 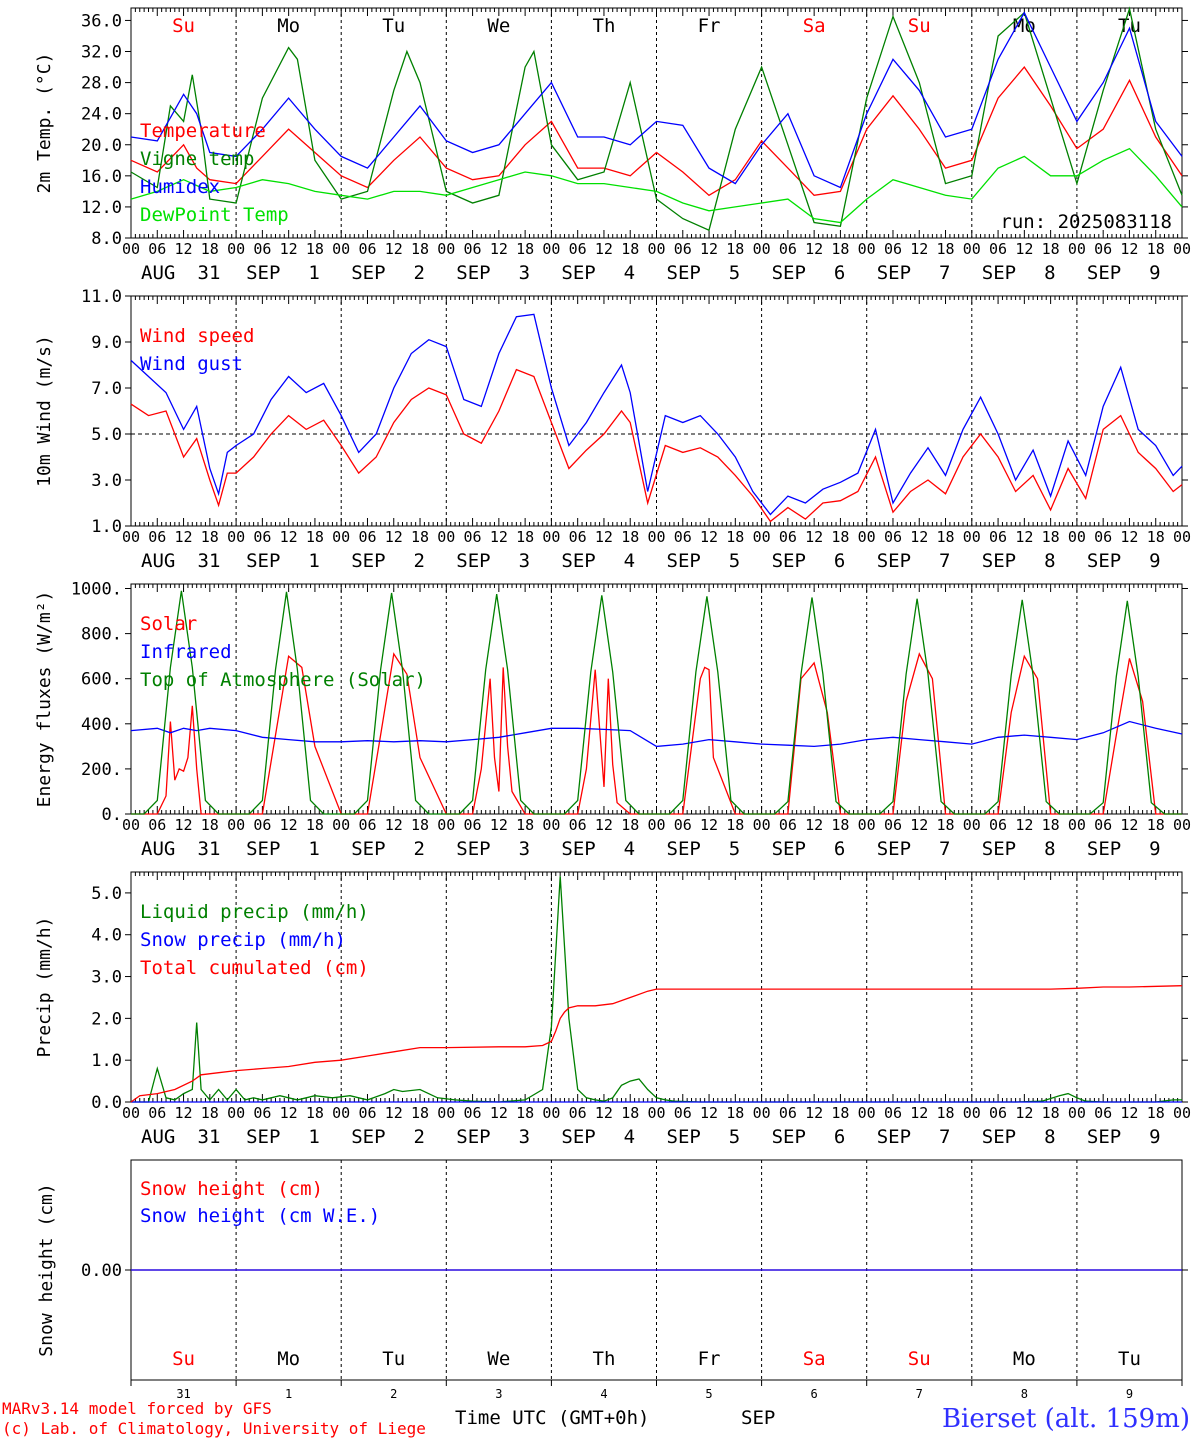 What do you see at coordinates (106, 389) in the screenshot?
I see `y-tick-label: 7.0` at bounding box center [106, 389].